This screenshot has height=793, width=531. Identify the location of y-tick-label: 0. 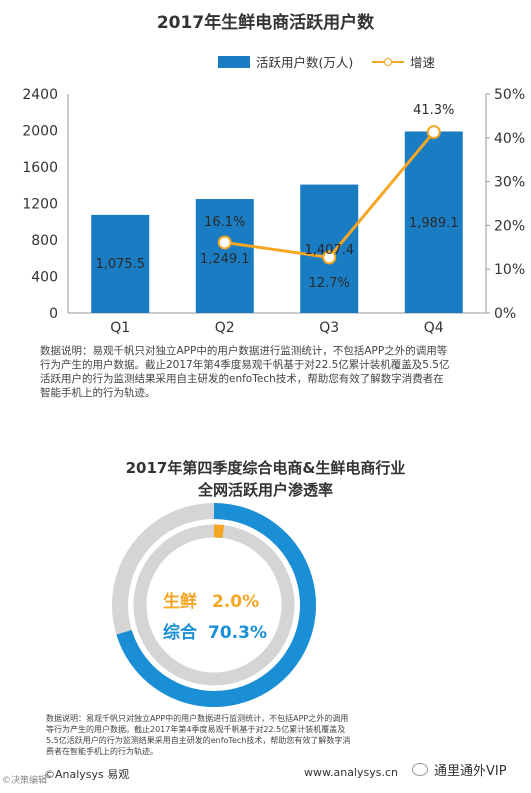
(53, 314).